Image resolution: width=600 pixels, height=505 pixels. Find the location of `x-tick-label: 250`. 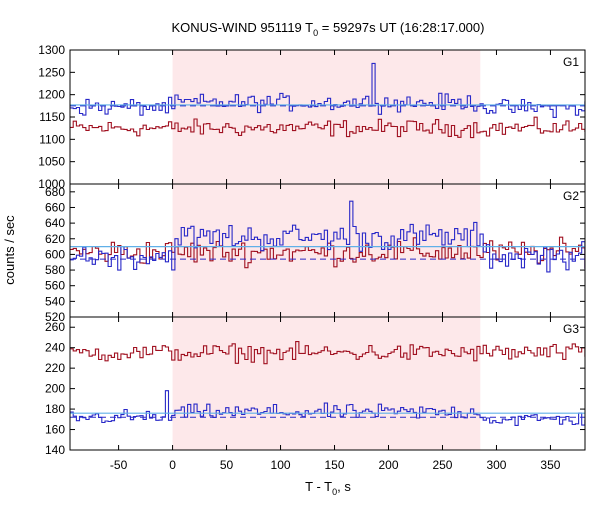

x-tick-label: 250 is located at coordinates (442, 465).